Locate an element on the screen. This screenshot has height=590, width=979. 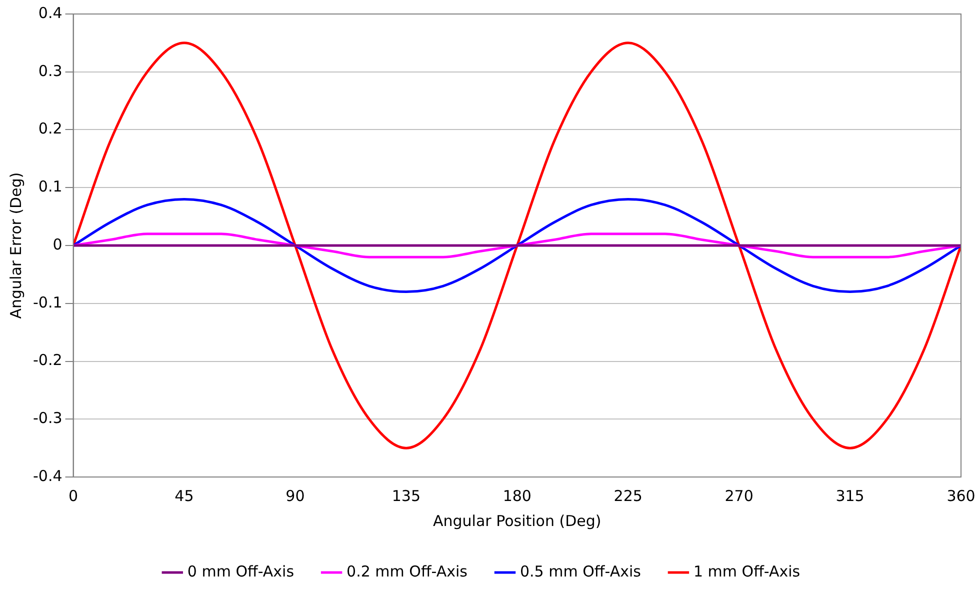
y-tick-label: 0.2 is located at coordinates (50, 129).